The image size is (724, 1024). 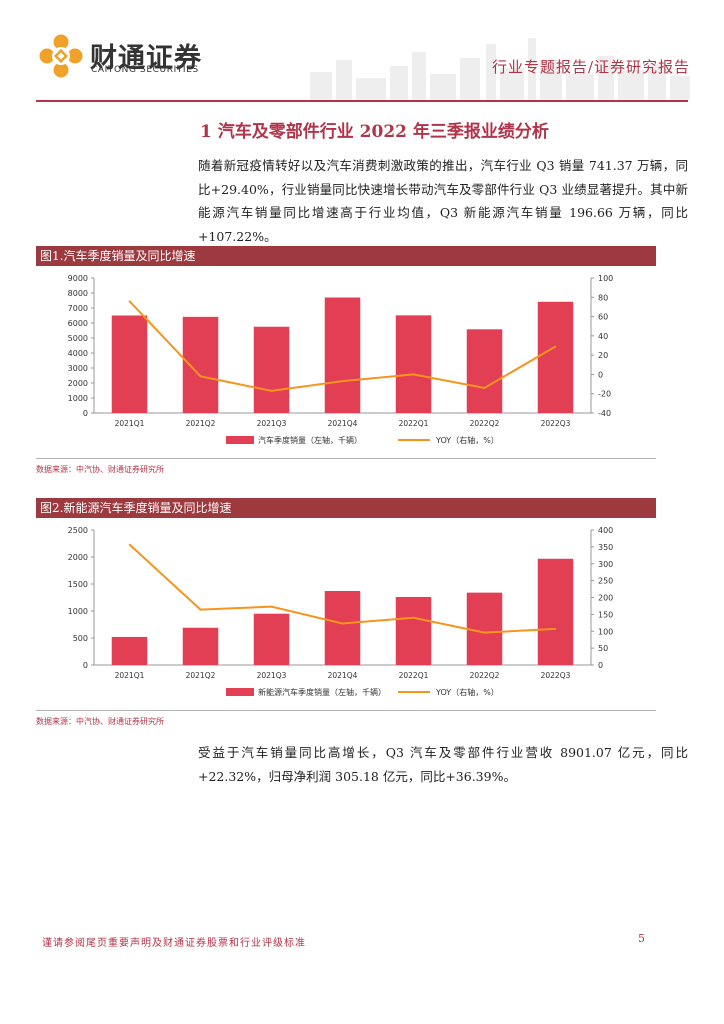 What do you see at coordinates (78, 278) in the screenshot?
I see `left-tick-label: 9000` at bounding box center [78, 278].